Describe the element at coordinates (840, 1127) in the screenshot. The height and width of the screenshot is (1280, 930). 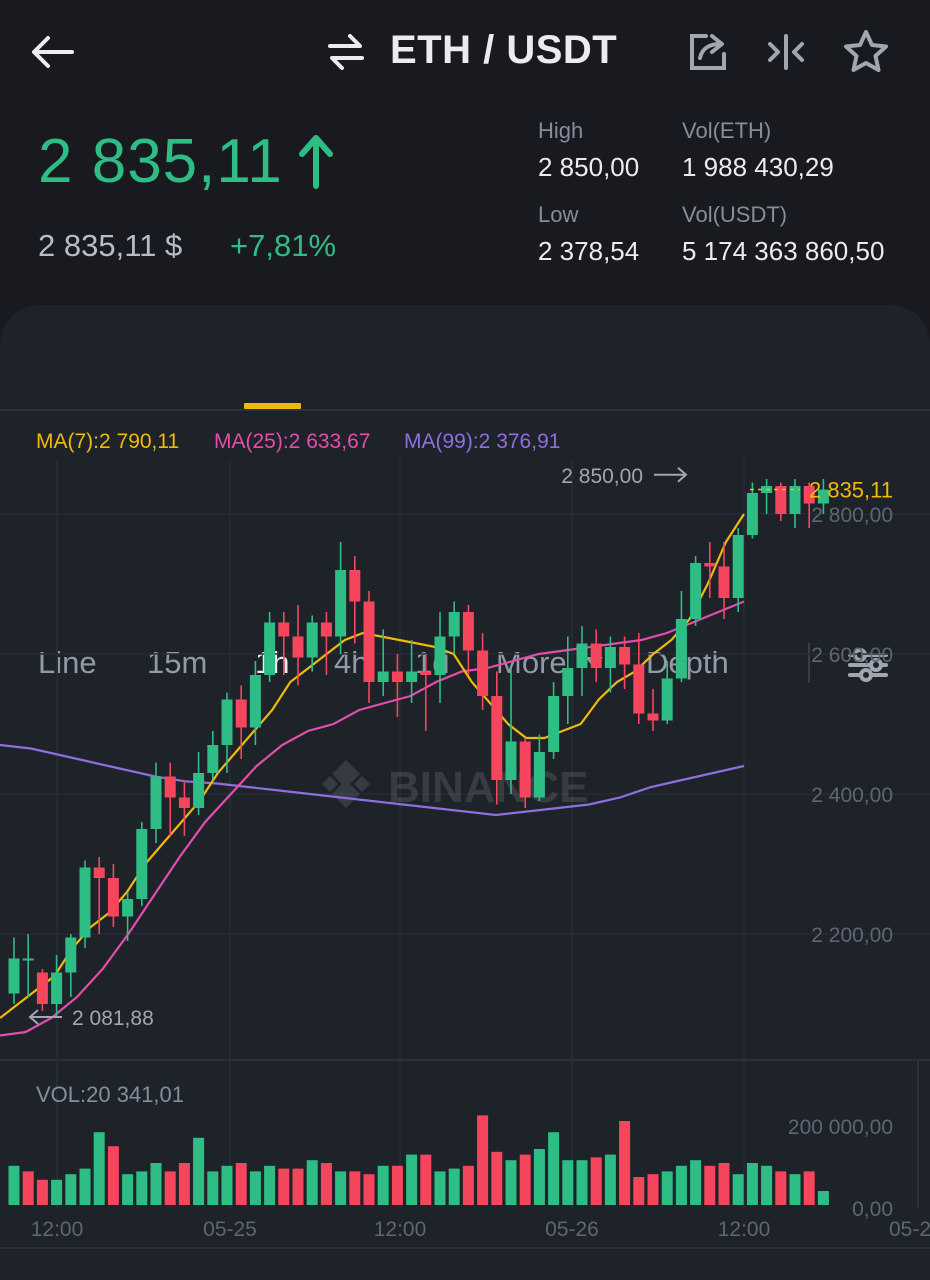
I see `volume-axis-tick: 200 000,00` at that location.